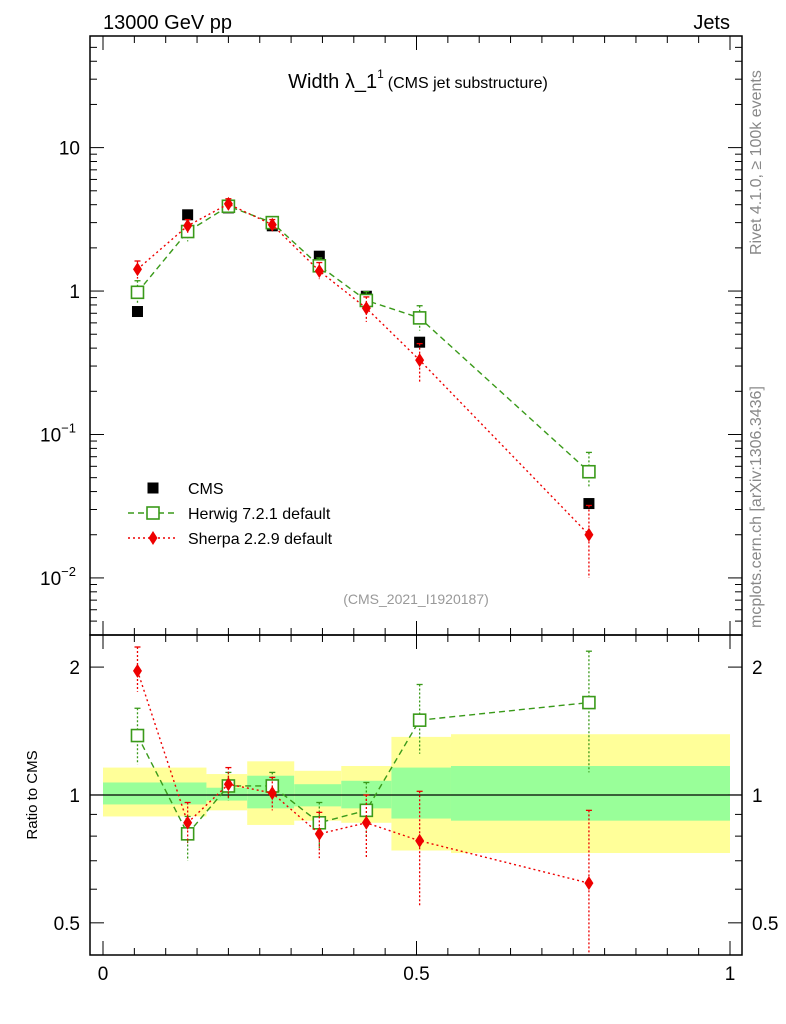 This screenshot has width=786, height=1024. Describe the element at coordinates (32, 794) in the screenshot. I see `ratio-ylabel: Ratio to CMS` at that location.